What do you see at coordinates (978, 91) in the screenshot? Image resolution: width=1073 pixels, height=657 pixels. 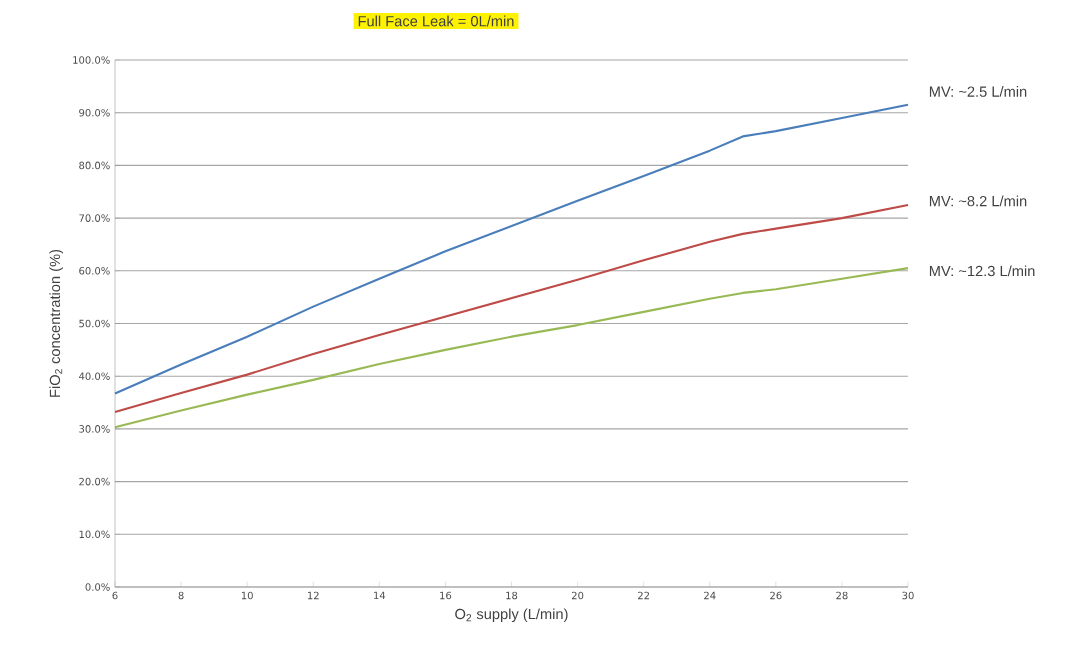 I see `series-label: MV: ~2.5 L/min` at bounding box center [978, 91].